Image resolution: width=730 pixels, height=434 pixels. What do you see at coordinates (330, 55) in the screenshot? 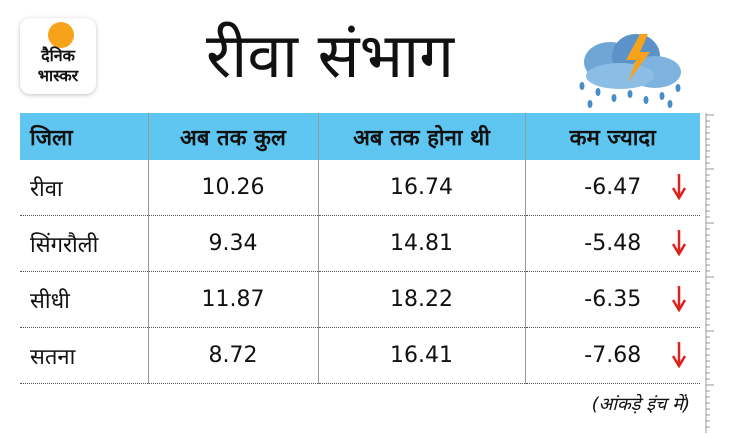
I see `title: रीवा संभाग` at bounding box center [330, 55].